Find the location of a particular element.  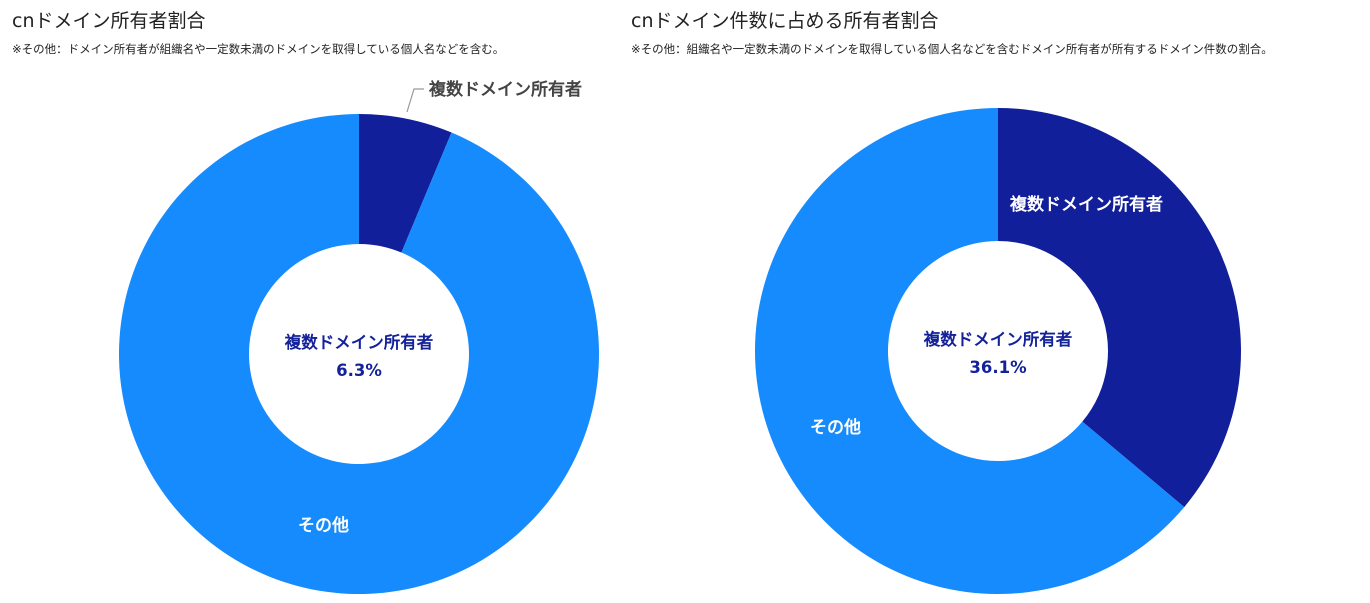

chart-title: cnドメイン件数に占める所有者割合 is located at coordinates (785, 21).